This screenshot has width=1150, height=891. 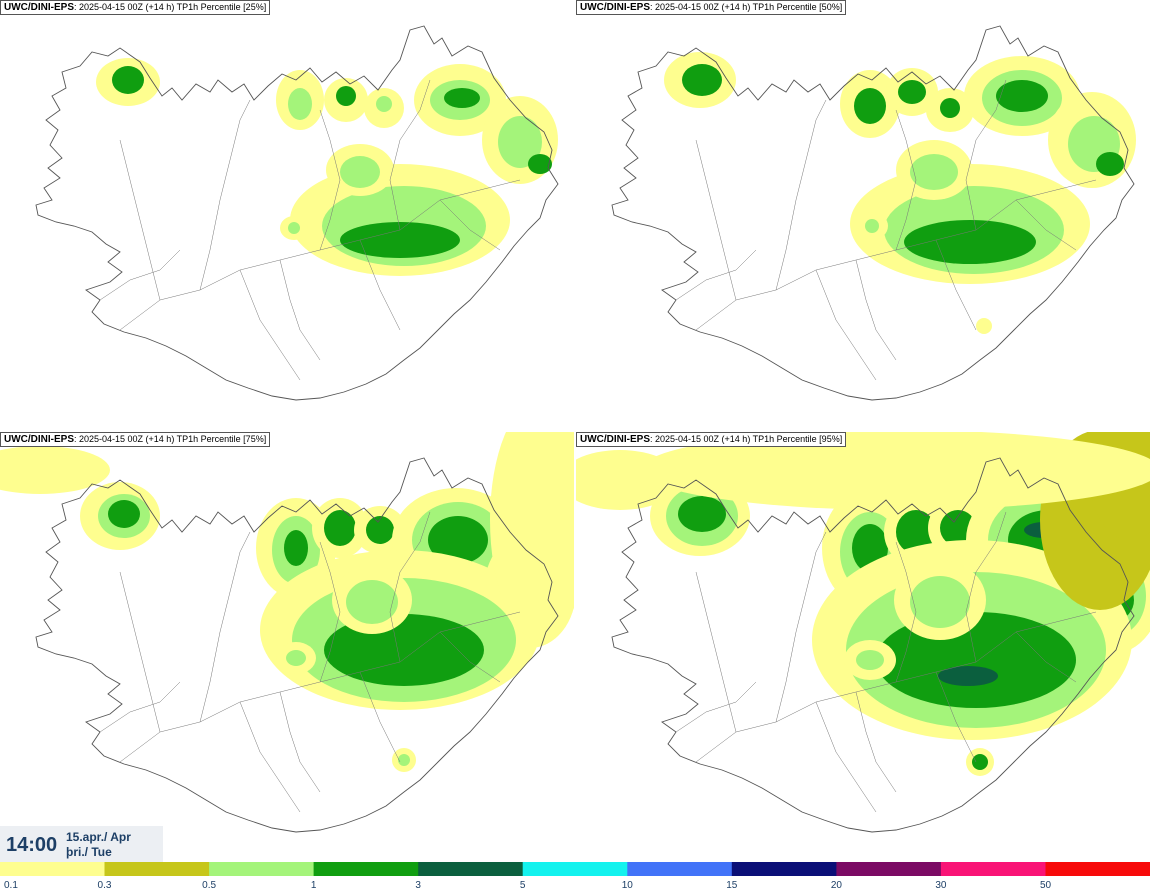 I want to click on valid-time: 14:00, so click(x=32, y=845).